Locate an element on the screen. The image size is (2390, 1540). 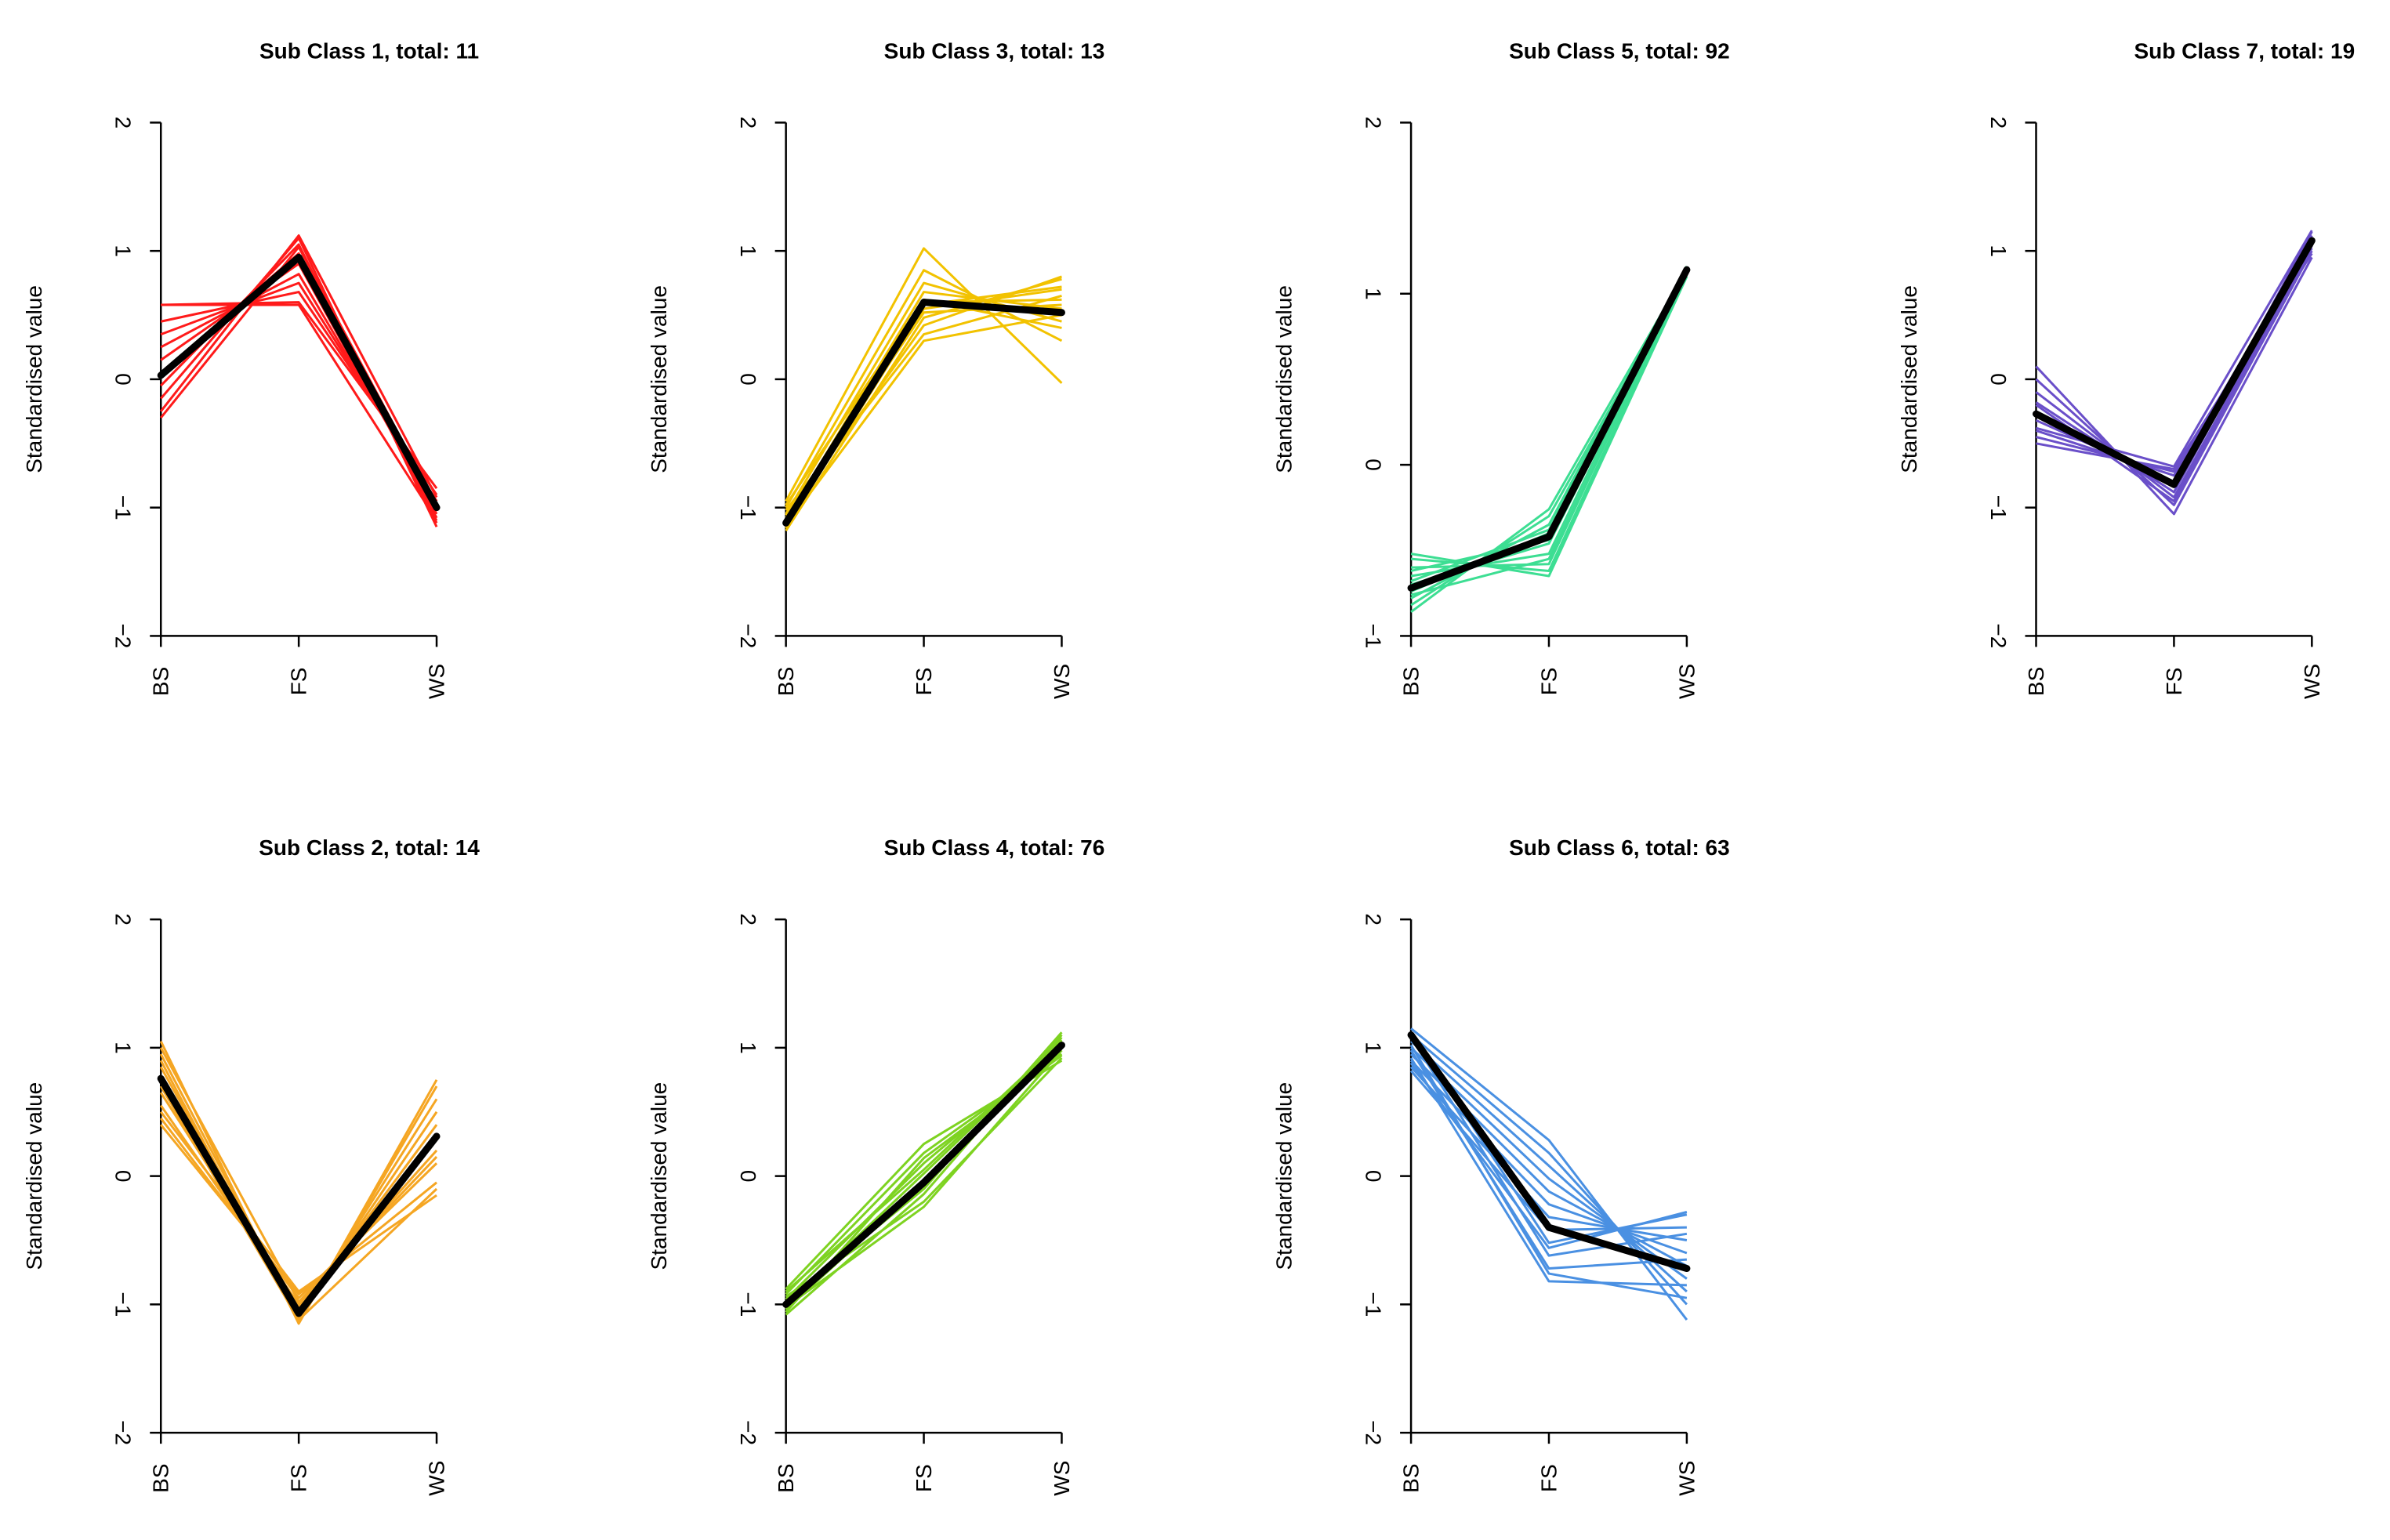
panel-title: Sub Class 5, total: 92 is located at coordinates (1619, 50).